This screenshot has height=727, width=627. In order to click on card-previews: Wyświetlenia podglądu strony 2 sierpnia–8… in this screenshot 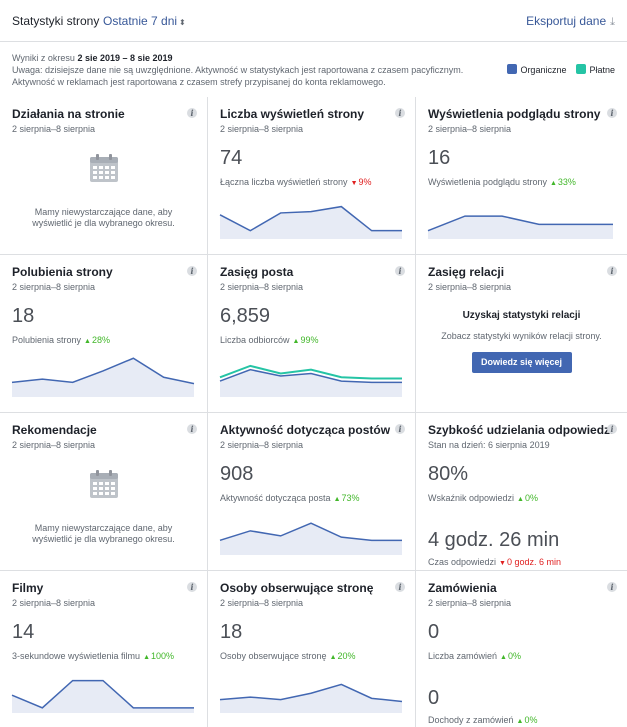, I will do `click(521, 176)`.